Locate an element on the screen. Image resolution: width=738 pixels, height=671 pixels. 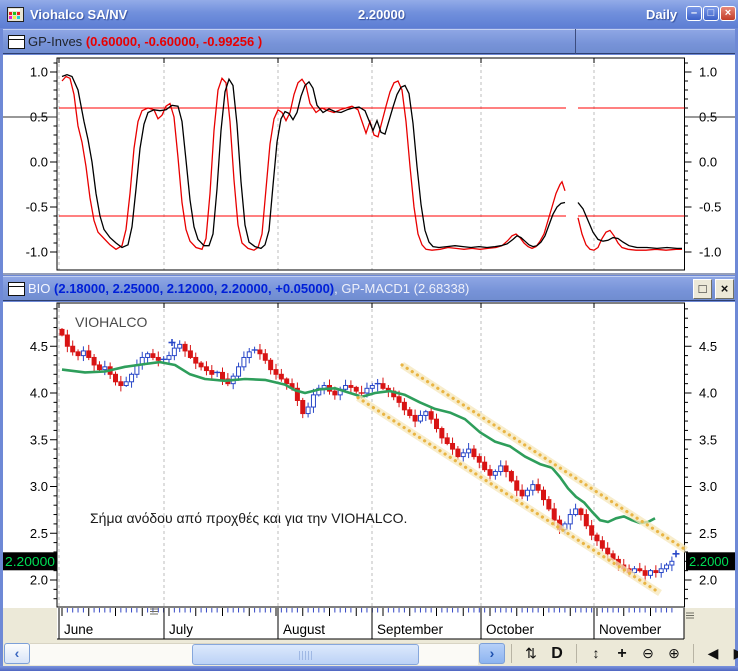
close-button: × is located at coordinates (728, 13).